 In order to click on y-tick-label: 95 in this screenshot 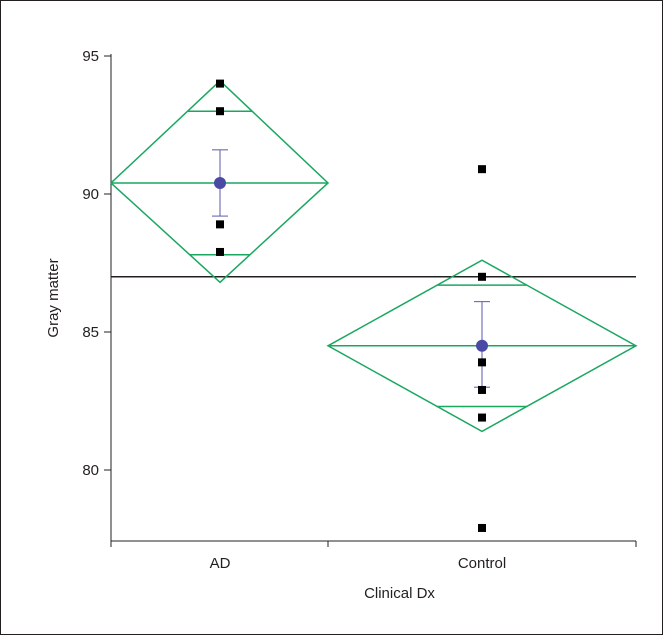, I will do `click(90, 56)`.